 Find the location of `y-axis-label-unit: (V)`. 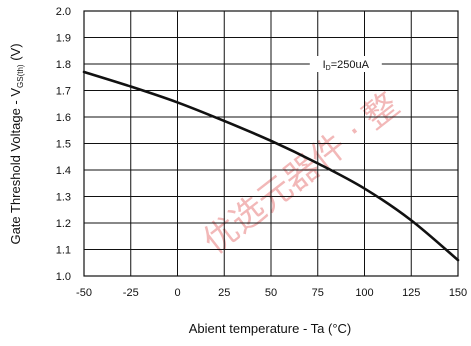

y-axis-label-unit: (V) is located at coordinates (15, 53).